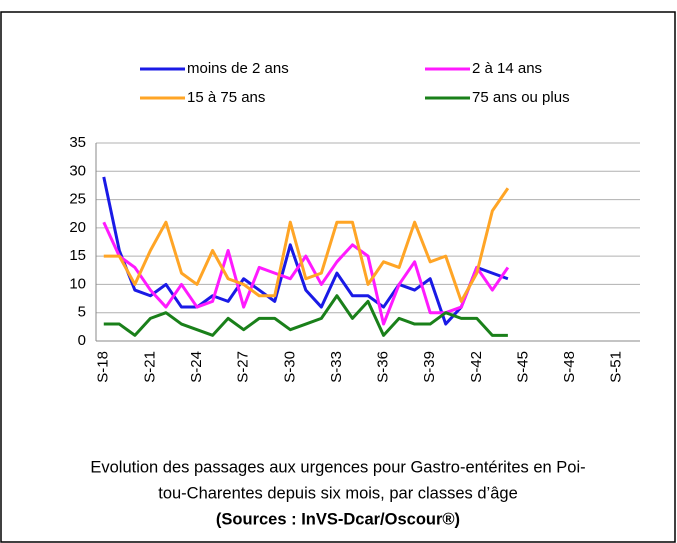  I want to click on x-tick-label: S-48, so click(569, 367).